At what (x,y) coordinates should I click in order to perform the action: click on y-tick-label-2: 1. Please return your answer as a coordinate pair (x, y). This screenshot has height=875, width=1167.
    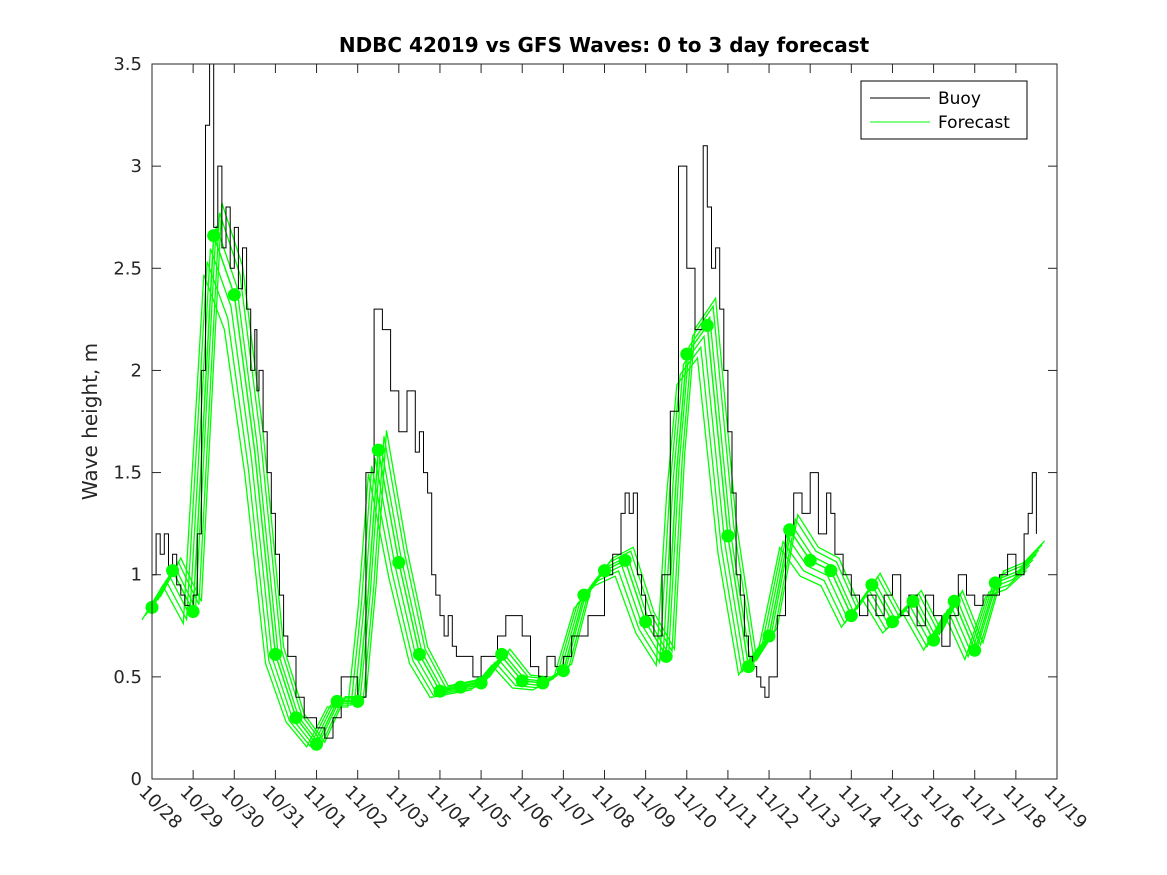
    Looking at the image, I should click on (136, 575).